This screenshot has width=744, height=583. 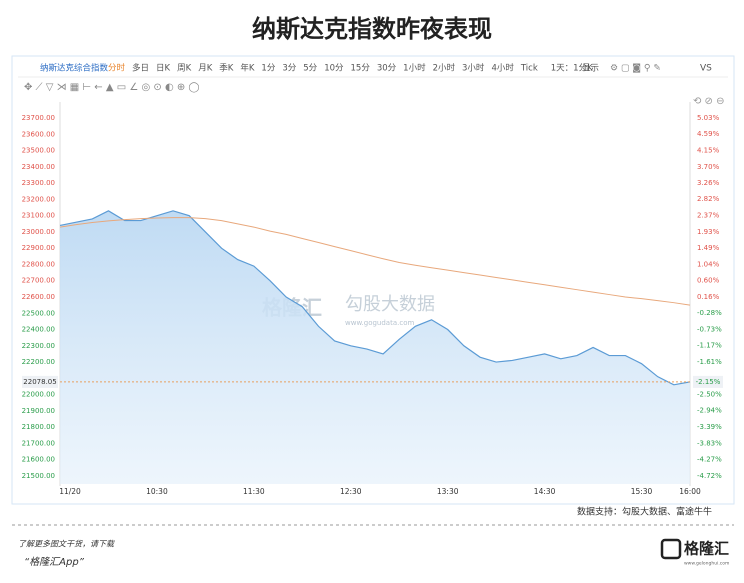 What do you see at coordinates (54, 562) in the screenshot?
I see `footer-app: “格隆汇App”` at bounding box center [54, 562].